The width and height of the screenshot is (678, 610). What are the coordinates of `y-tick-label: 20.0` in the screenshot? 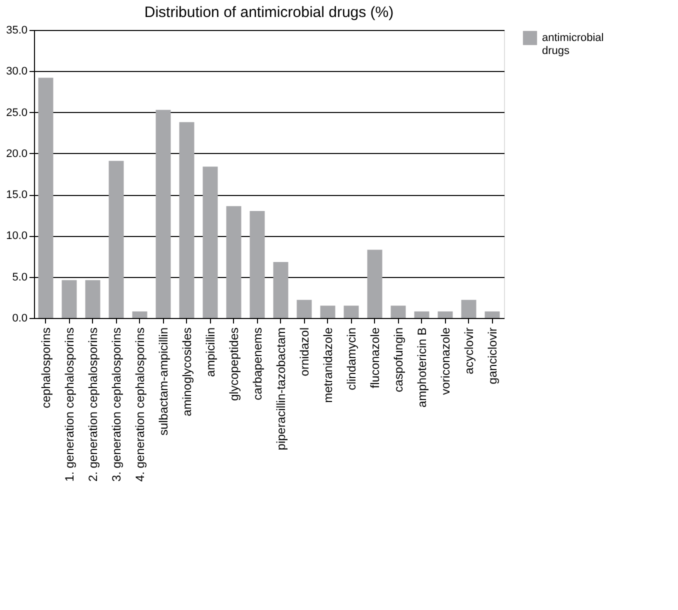 It's located at (17, 154).